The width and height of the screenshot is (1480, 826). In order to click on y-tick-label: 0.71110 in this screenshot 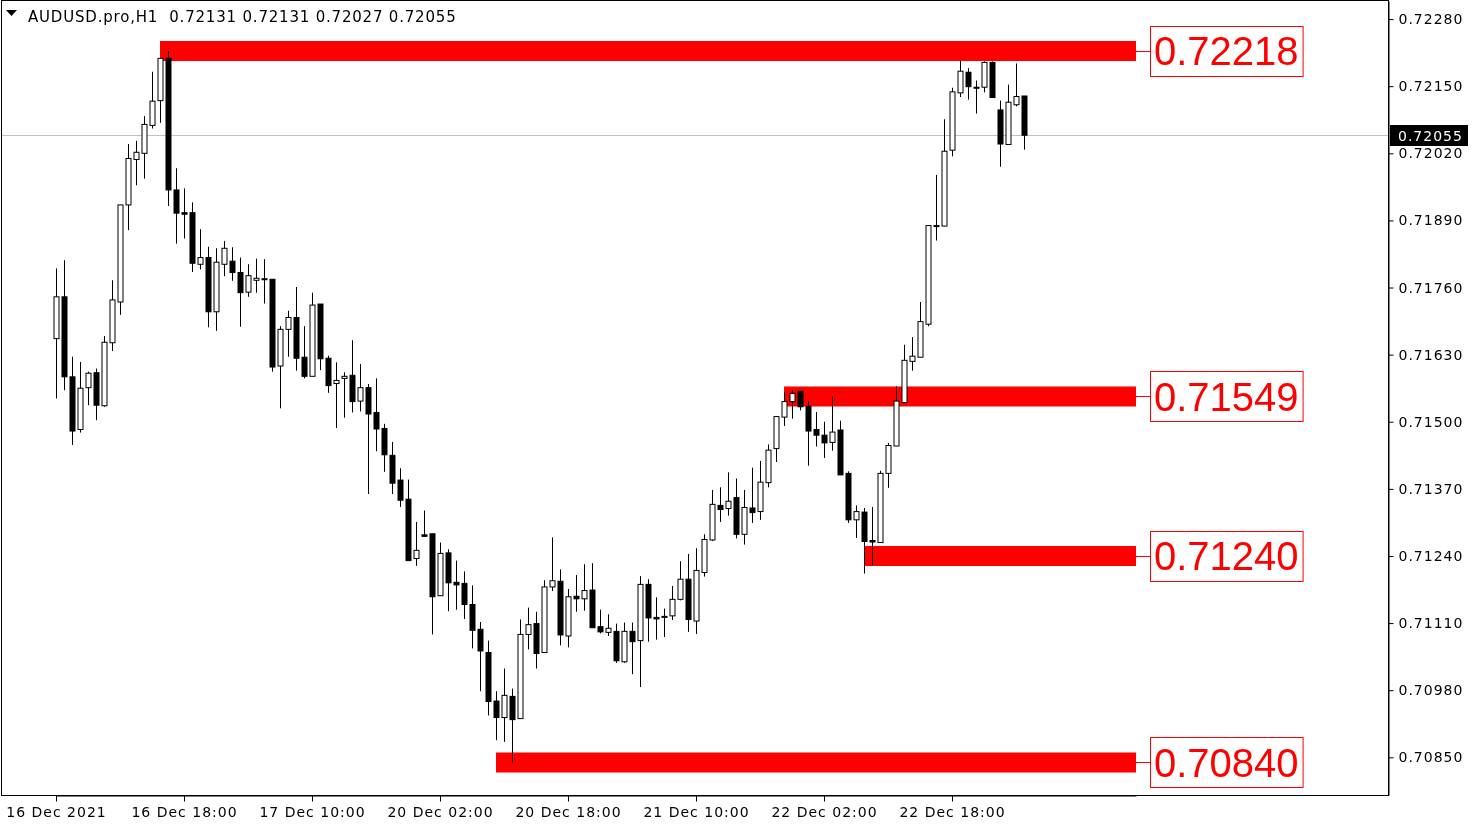, I will do `click(1431, 623)`.